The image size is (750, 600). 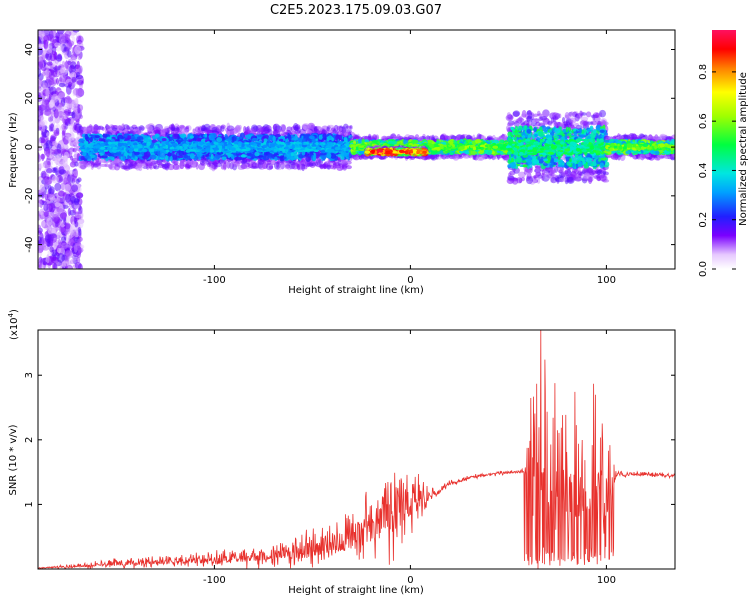 I want to click on snr-xlabel: Height of straight line (km), so click(x=356, y=590).